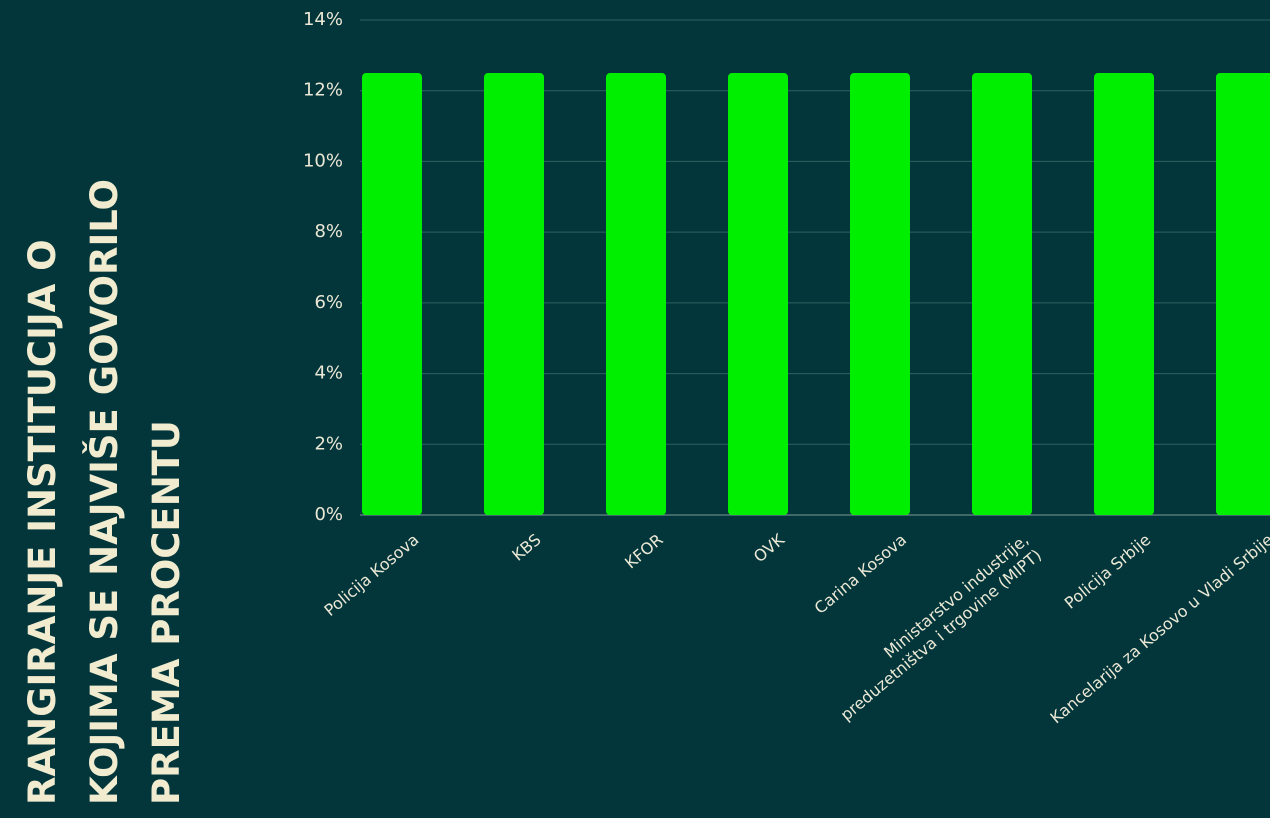 The height and width of the screenshot is (818, 1270). What do you see at coordinates (328, 514) in the screenshot?
I see `y-tick-label: 0%` at bounding box center [328, 514].